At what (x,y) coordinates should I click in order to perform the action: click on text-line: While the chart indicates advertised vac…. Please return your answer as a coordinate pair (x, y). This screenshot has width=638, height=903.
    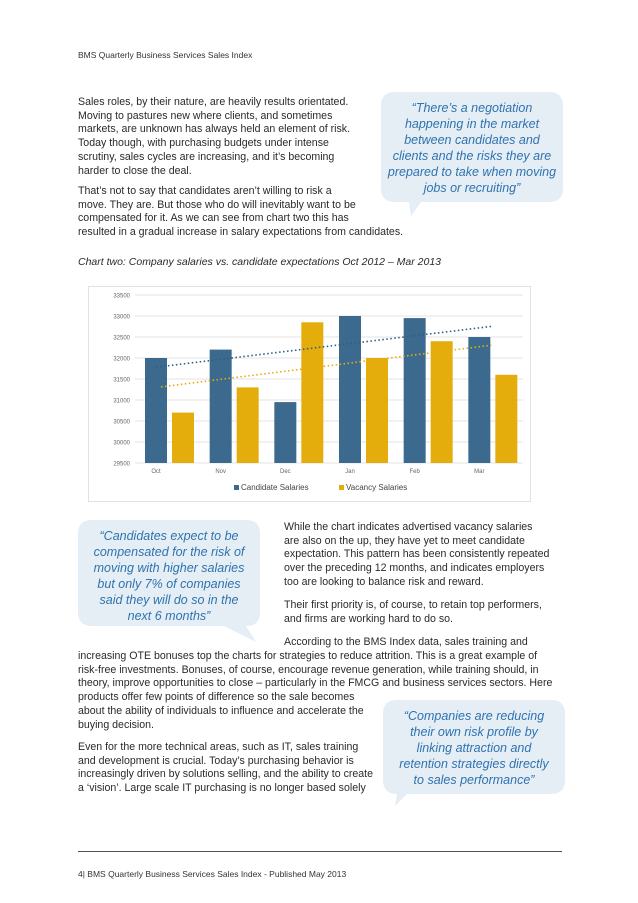
    Looking at the image, I should click on (408, 527).